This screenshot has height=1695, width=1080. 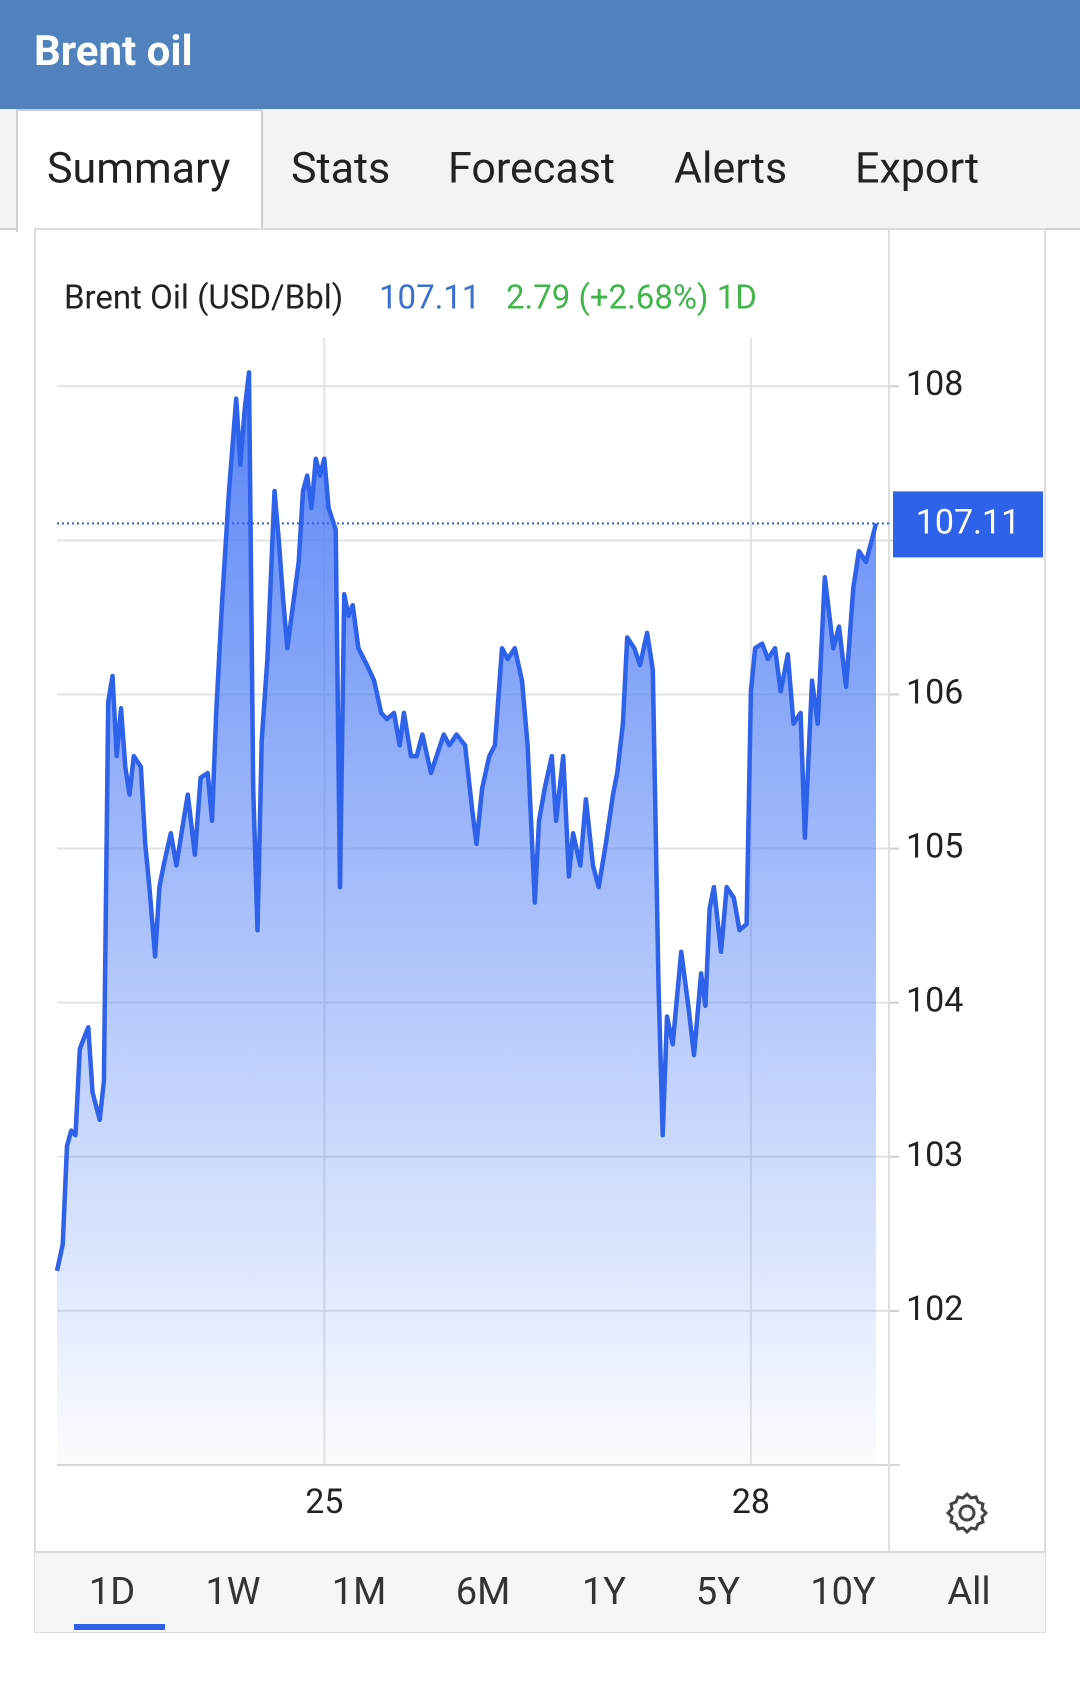 What do you see at coordinates (119, 1627) in the screenshot?
I see `range-underline` at bounding box center [119, 1627].